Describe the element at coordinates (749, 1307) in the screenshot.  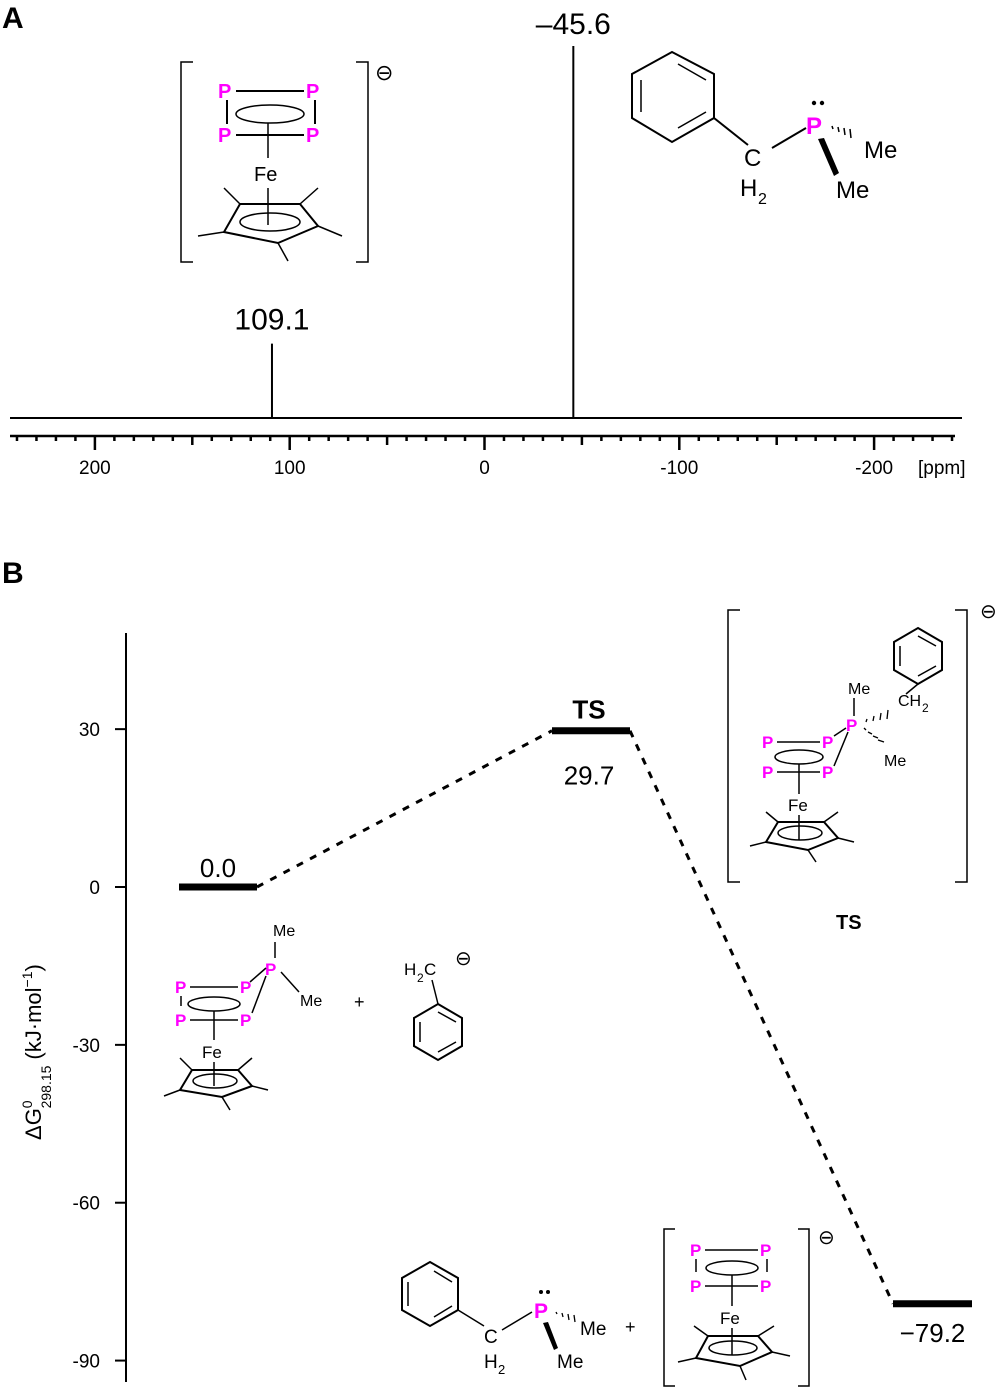
I see `product-complex-structure: ⊖ P P P P Fe` at that location.